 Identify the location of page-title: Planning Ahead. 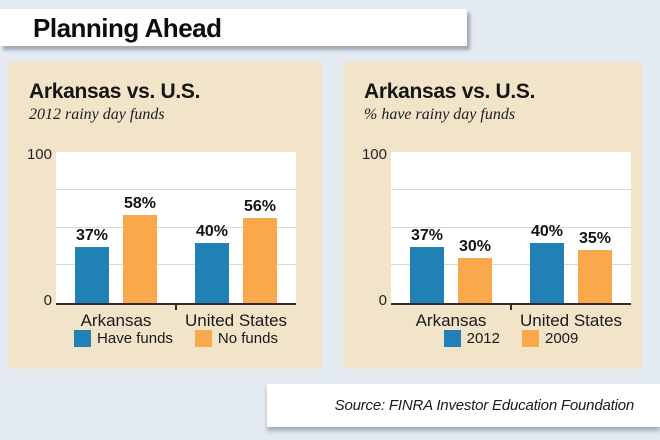
(127, 28).